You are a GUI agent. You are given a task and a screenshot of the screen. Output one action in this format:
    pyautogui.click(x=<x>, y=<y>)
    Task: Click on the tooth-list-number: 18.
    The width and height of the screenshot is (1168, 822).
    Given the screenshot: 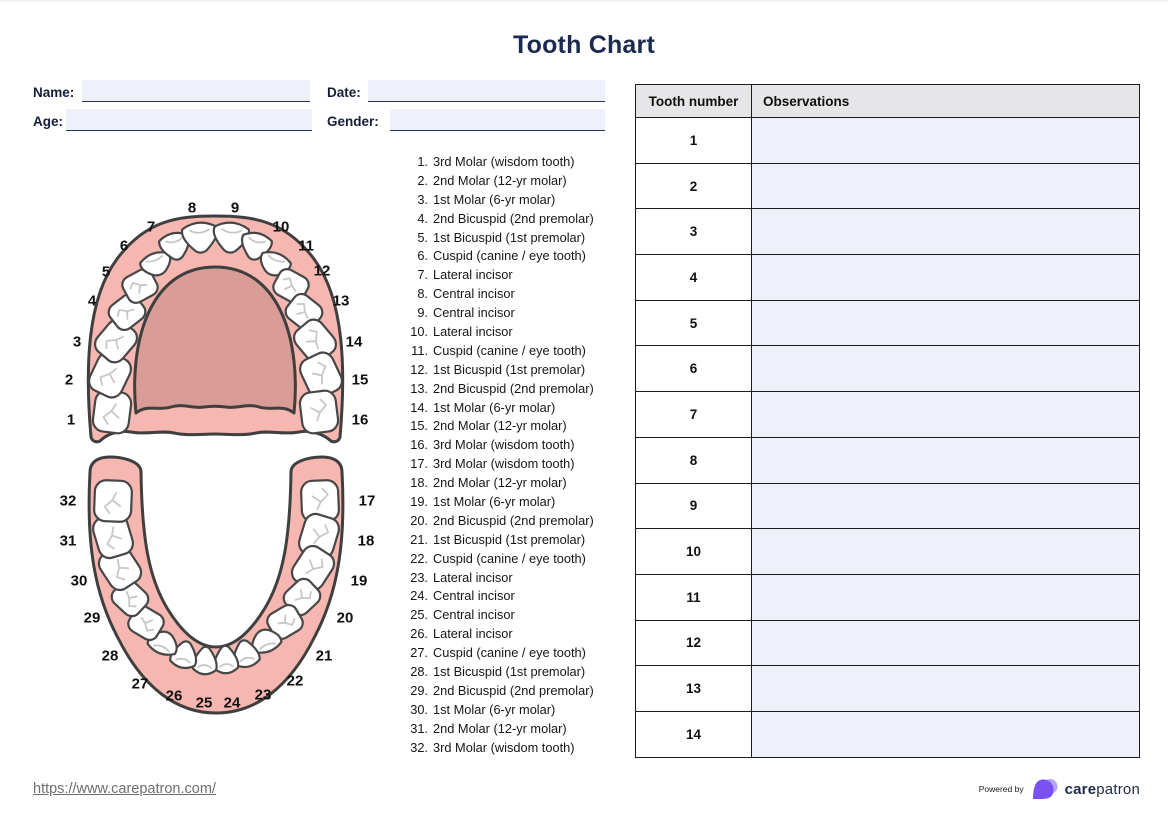 What is the action you would take?
    pyautogui.click(x=419, y=483)
    